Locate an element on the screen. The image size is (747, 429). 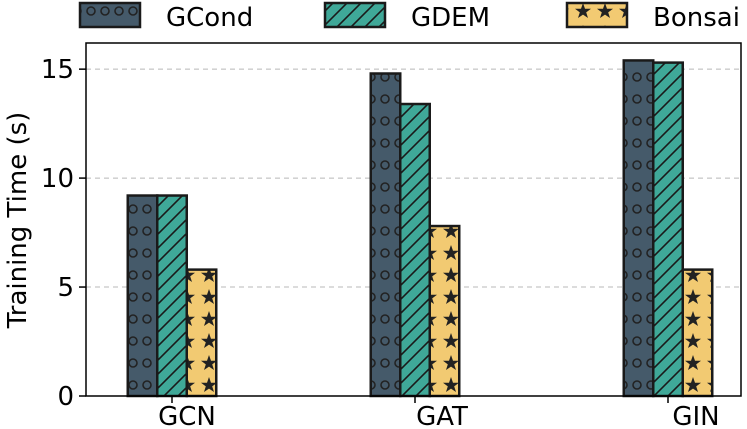
legend-item-gcond: GCond is located at coordinates (165, 17).